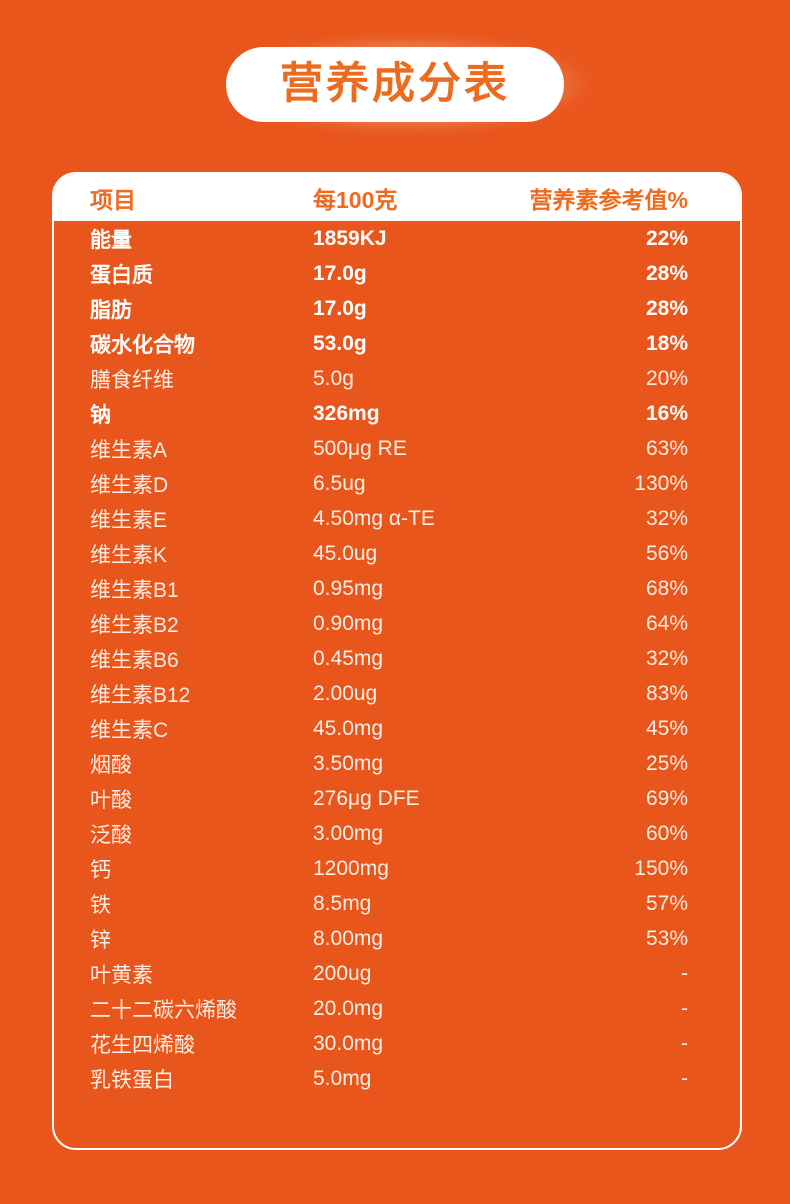 This screenshot has width=790, height=1204. Describe the element at coordinates (113, 199) in the screenshot. I see `column-header-item: 项目` at that location.